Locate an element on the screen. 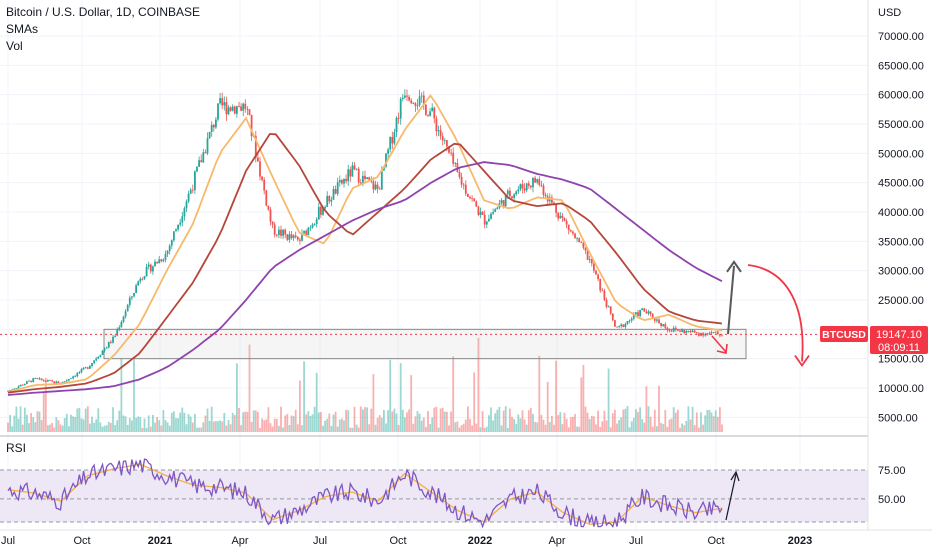 This screenshot has height=550, width=932. time-axis: Jul Oct 2021 Apr Jul Oct 2022 Apr Jul Oct 2023 is located at coordinates (406, 541).